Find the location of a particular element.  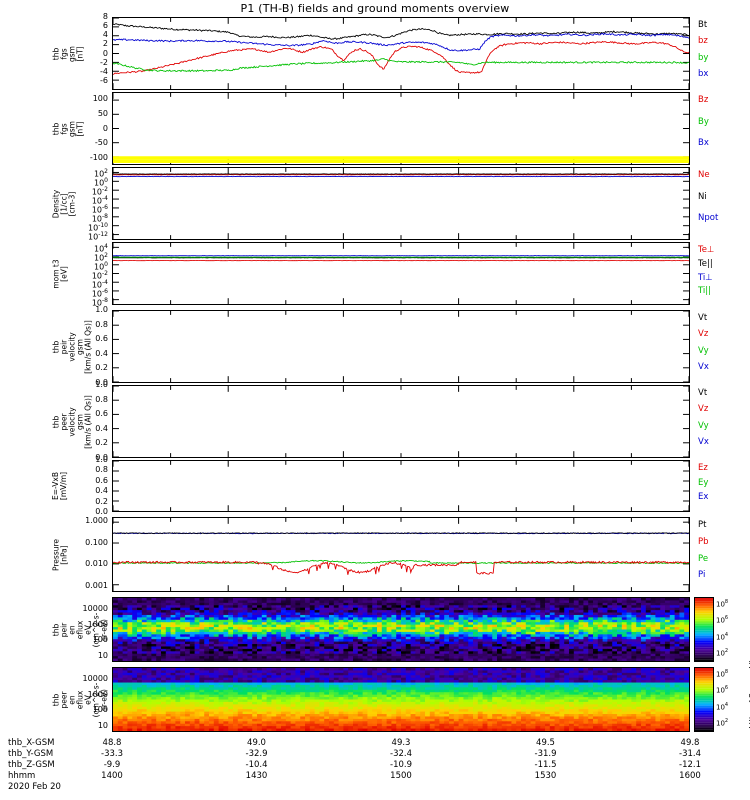

xaxis-row-label-2: thb_Z-GSM is located at coordinates (31, 765).